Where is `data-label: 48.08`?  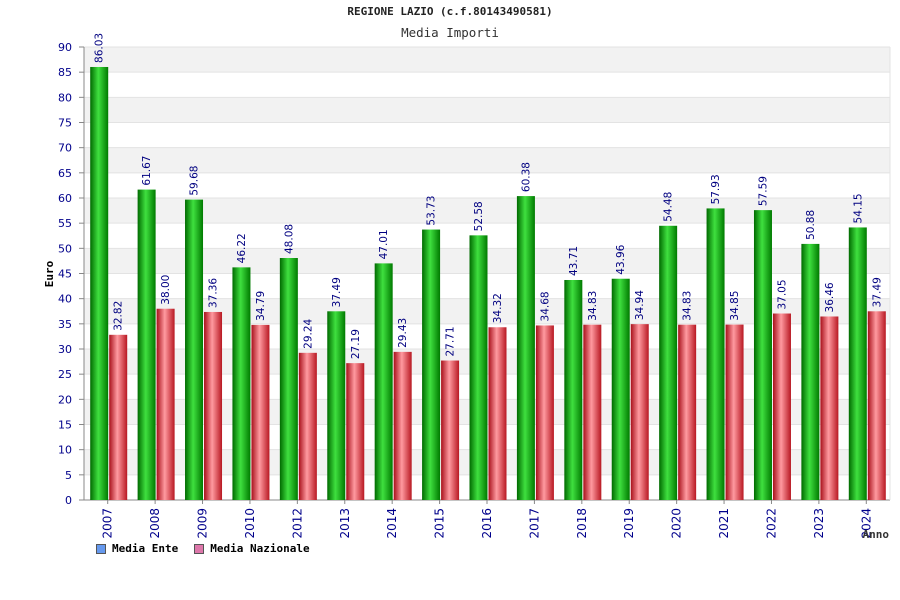
data-label: 48.08 is located at coordinates (289, 239).